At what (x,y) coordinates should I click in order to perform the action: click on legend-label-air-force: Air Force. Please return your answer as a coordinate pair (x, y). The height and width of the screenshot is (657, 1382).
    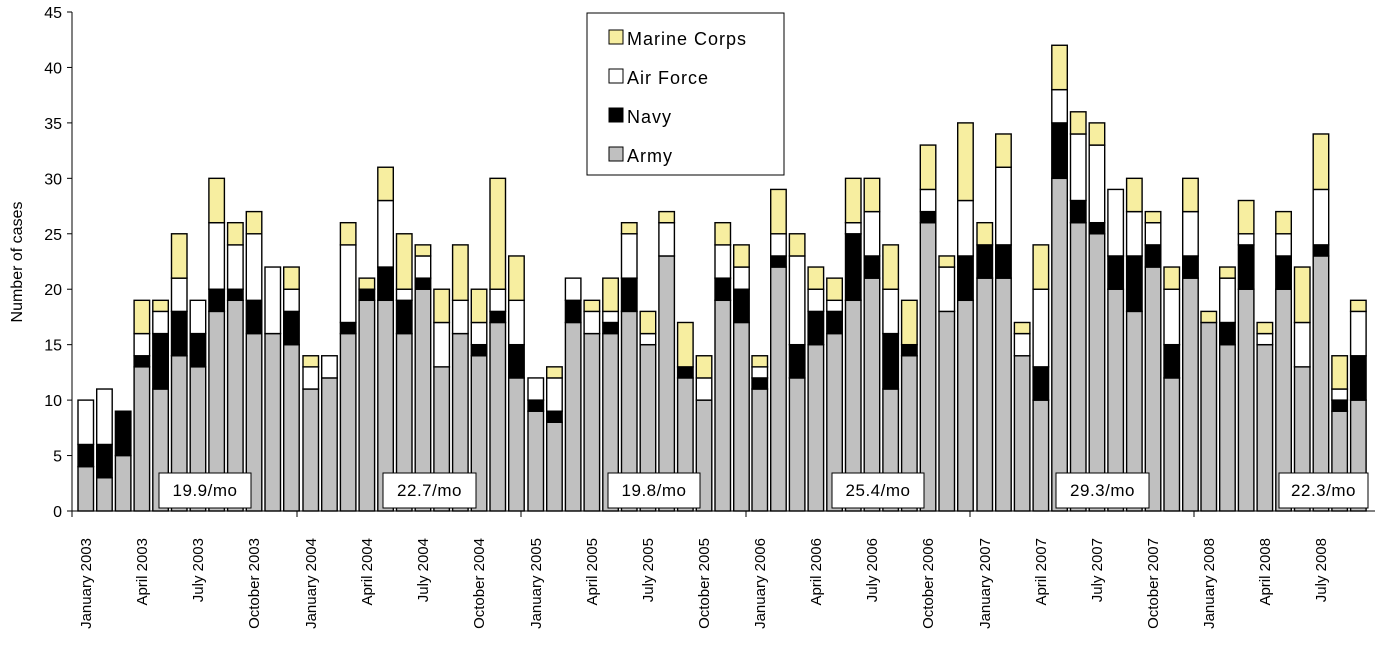
    Looking at the image, I should click on (668, 78).